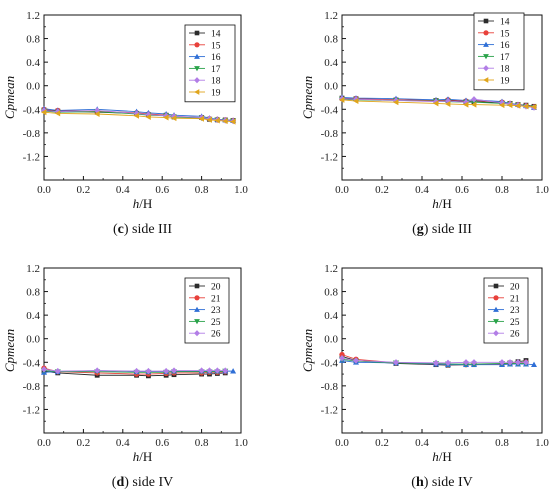 This screenshot has height=493, width=550. I want to click on caption-letter: d, so click(120, 482).